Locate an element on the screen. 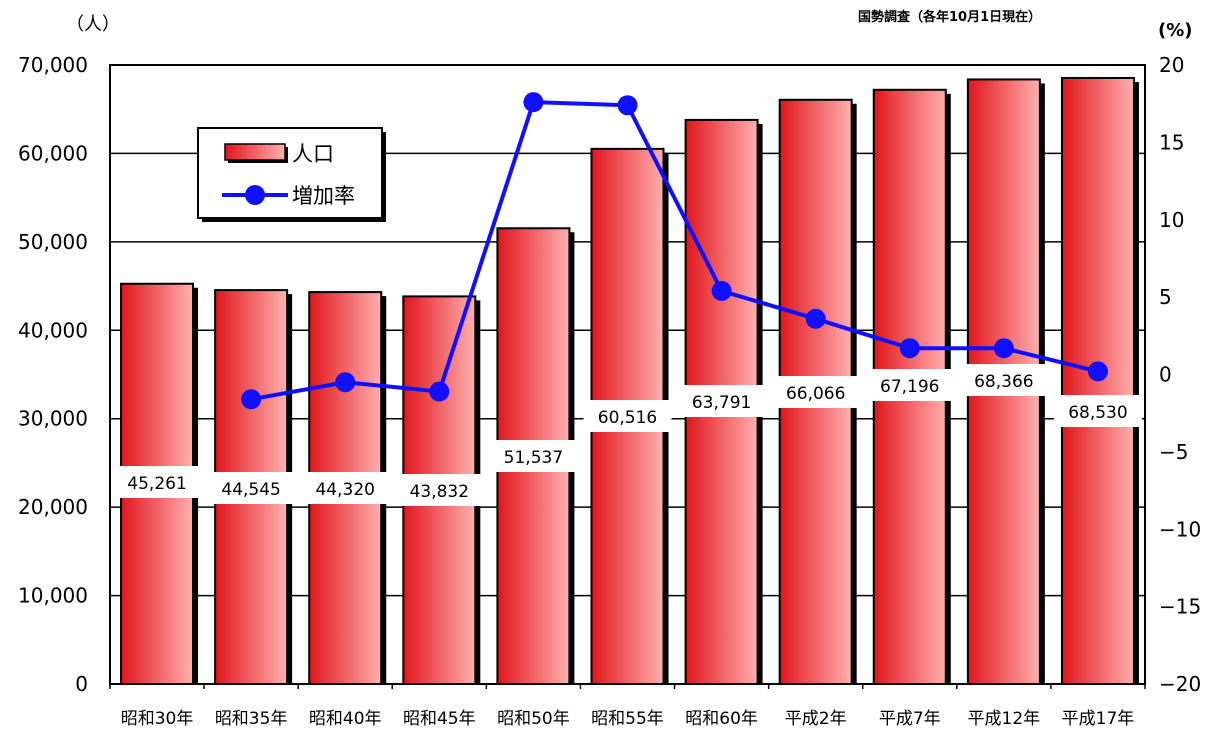 The width and height of the screenshot is (1211, 734). y-right-tick-label: 15 is located at coordinates (1171, 142).